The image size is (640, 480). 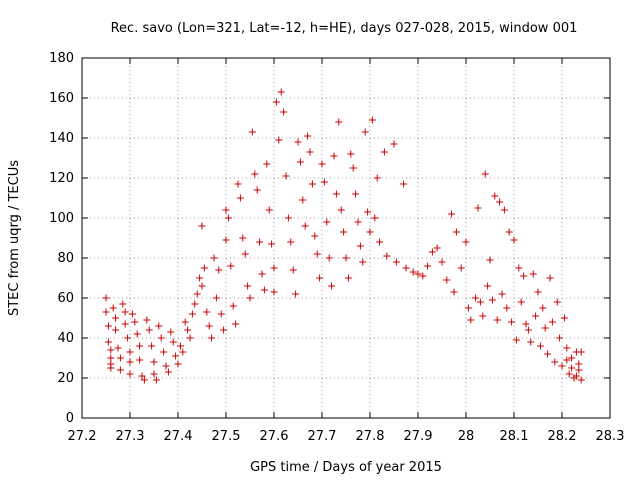 What do you see at coordinates (226, 436) in the screenshot?
I see `x-tick-label: 27.5` at bounding box center [226, 436].